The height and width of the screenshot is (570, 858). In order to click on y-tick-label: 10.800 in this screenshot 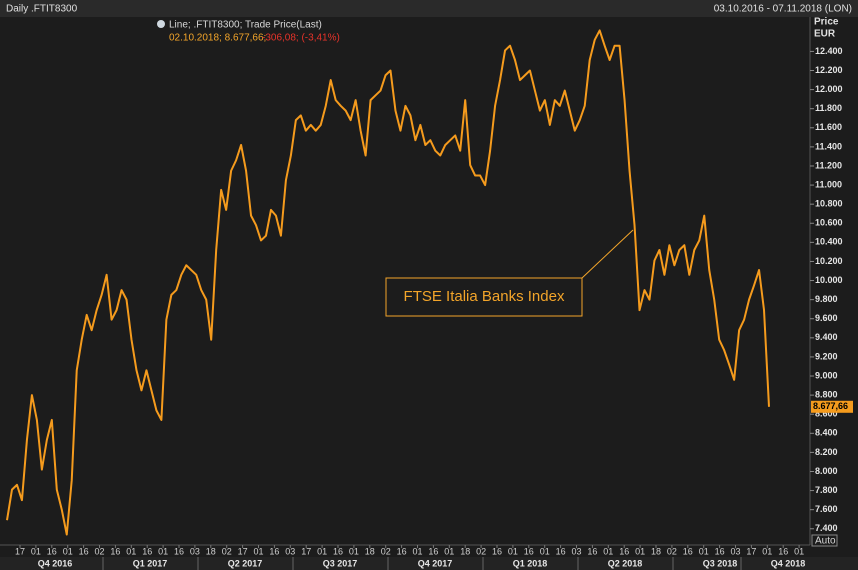, I will do `click(829, 204)`.